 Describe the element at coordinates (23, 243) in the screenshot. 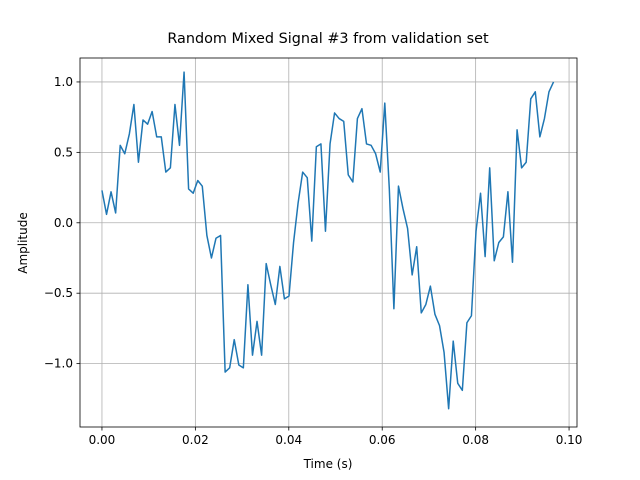

I see `y-axis-label: Amplitude` at that location.